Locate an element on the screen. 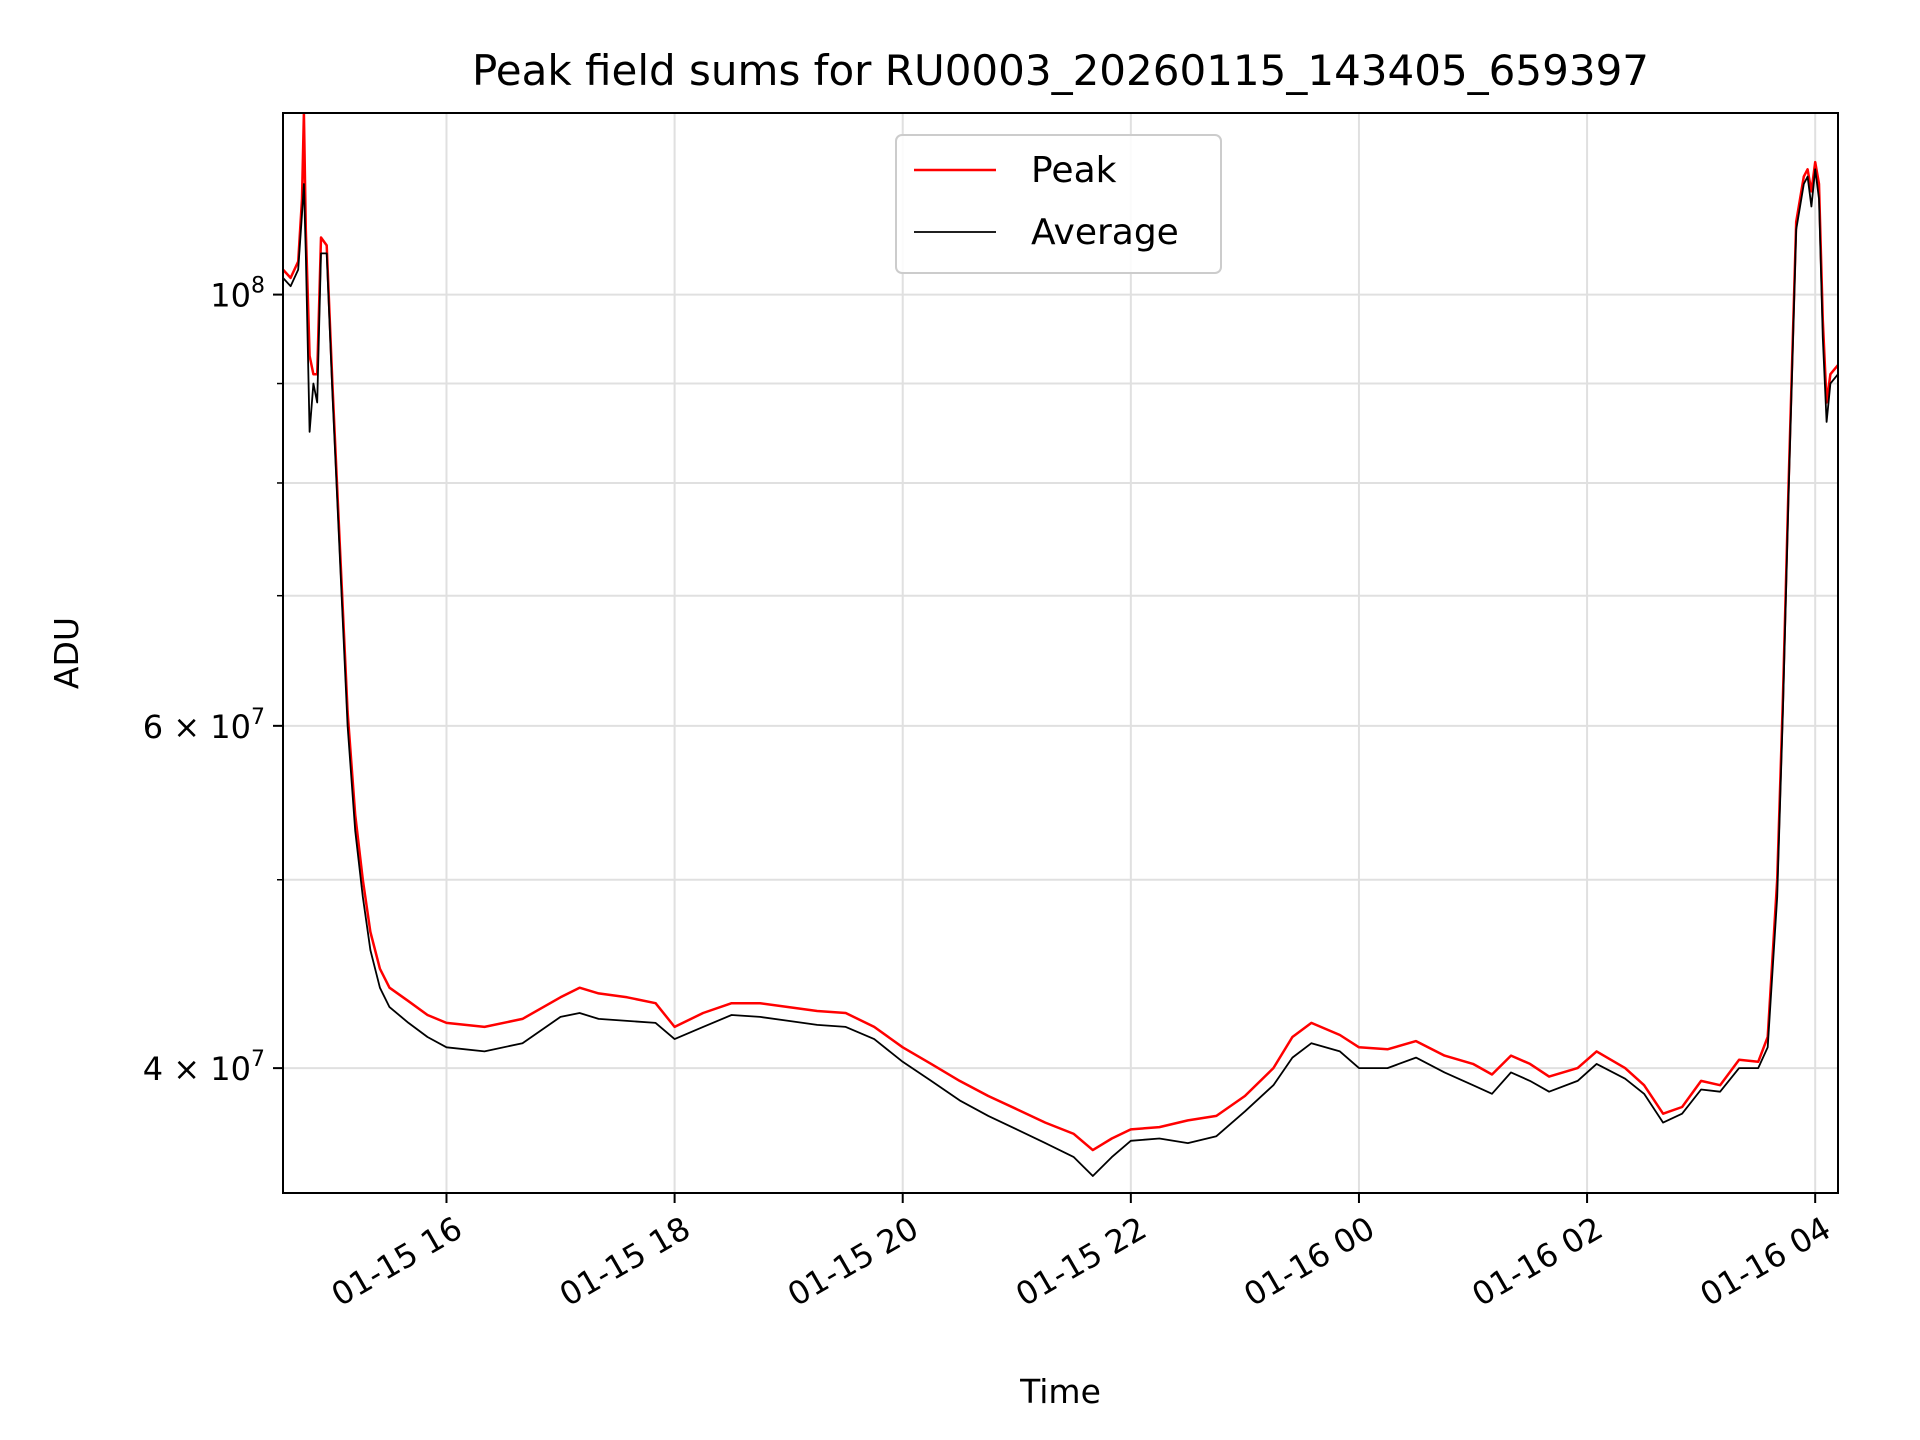 The image size is (1920, 1440). legend-label-average: Average is located at coordinates (1105, 232).